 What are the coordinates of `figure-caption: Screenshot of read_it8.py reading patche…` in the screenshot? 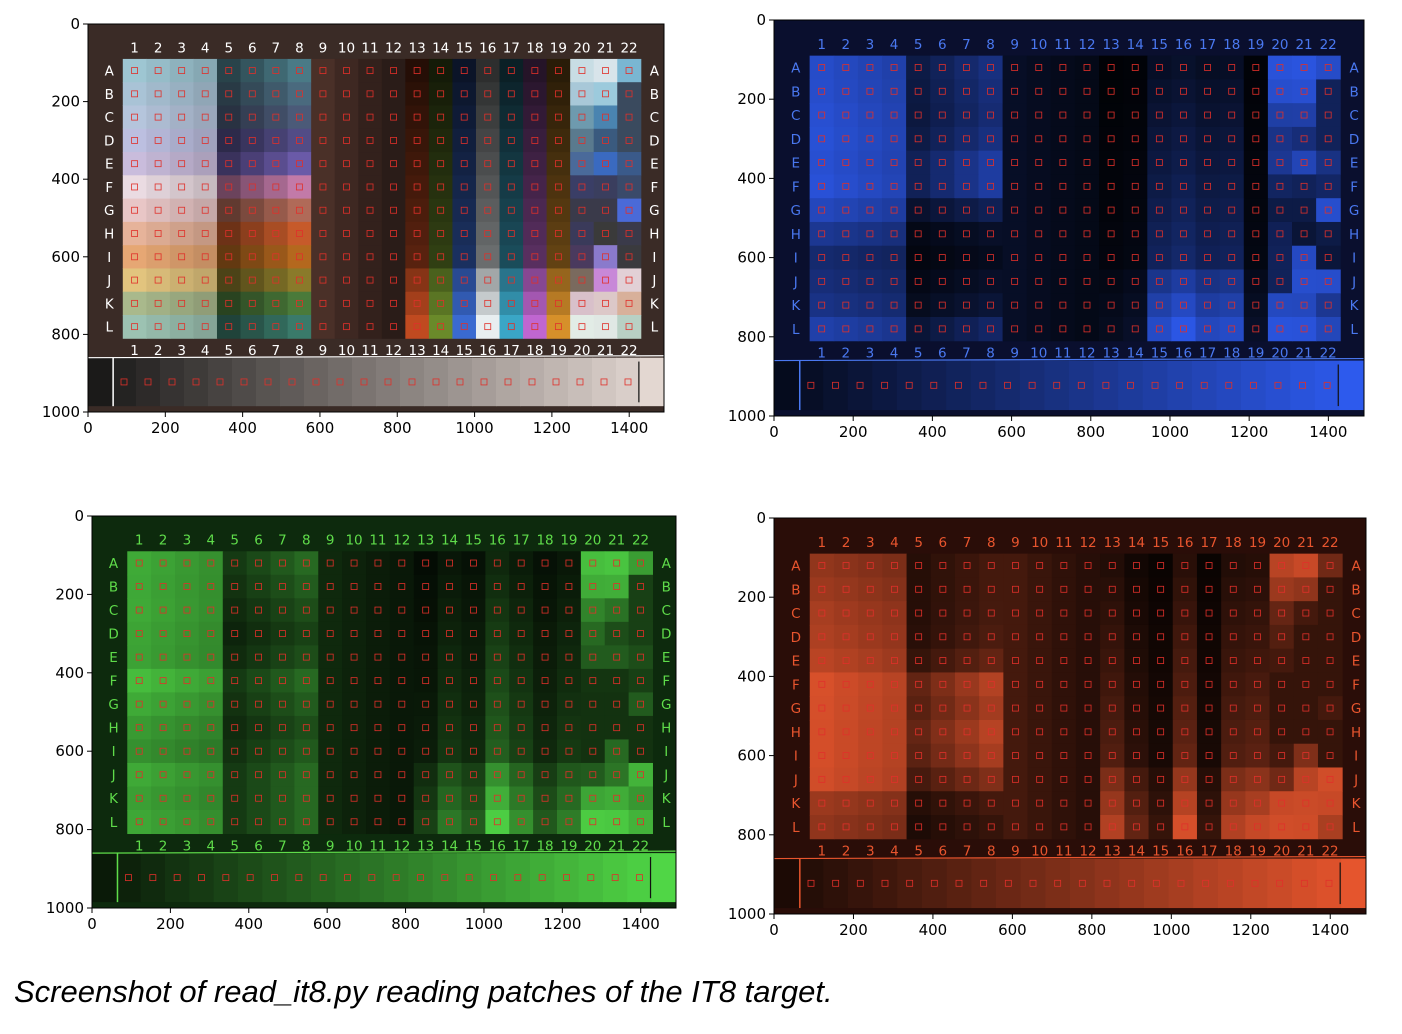 It's located at (423, 991).